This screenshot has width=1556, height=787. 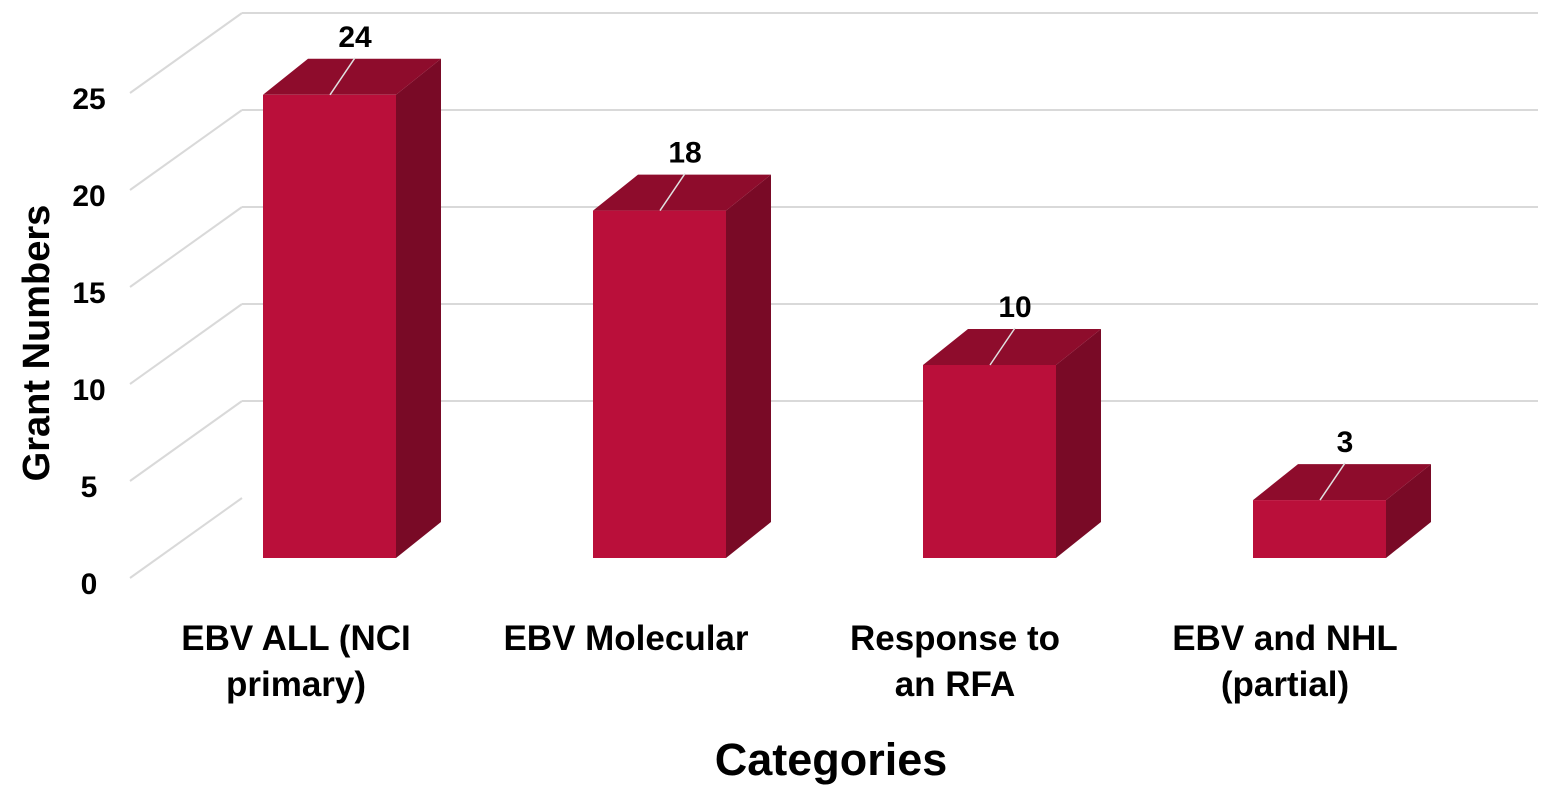 I want to click on y-tick-label: 20, so click(x=88, y=196).